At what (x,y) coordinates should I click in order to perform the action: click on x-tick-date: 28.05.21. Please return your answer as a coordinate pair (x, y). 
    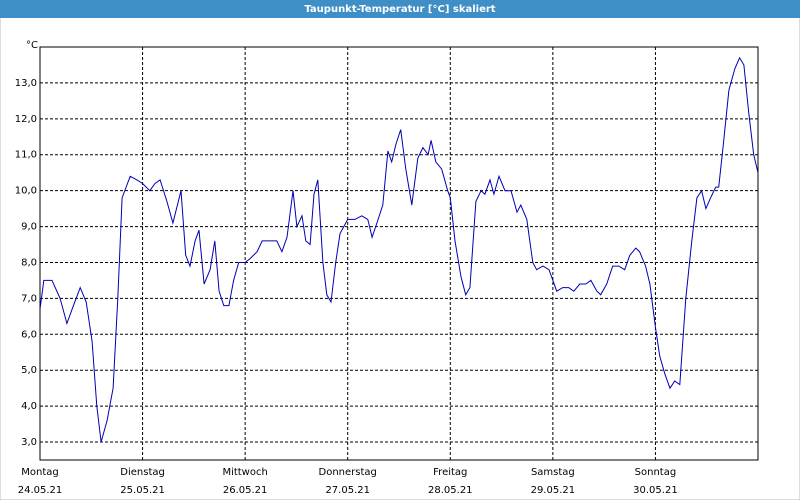
    Looking at the image, I should click on (450, 490).